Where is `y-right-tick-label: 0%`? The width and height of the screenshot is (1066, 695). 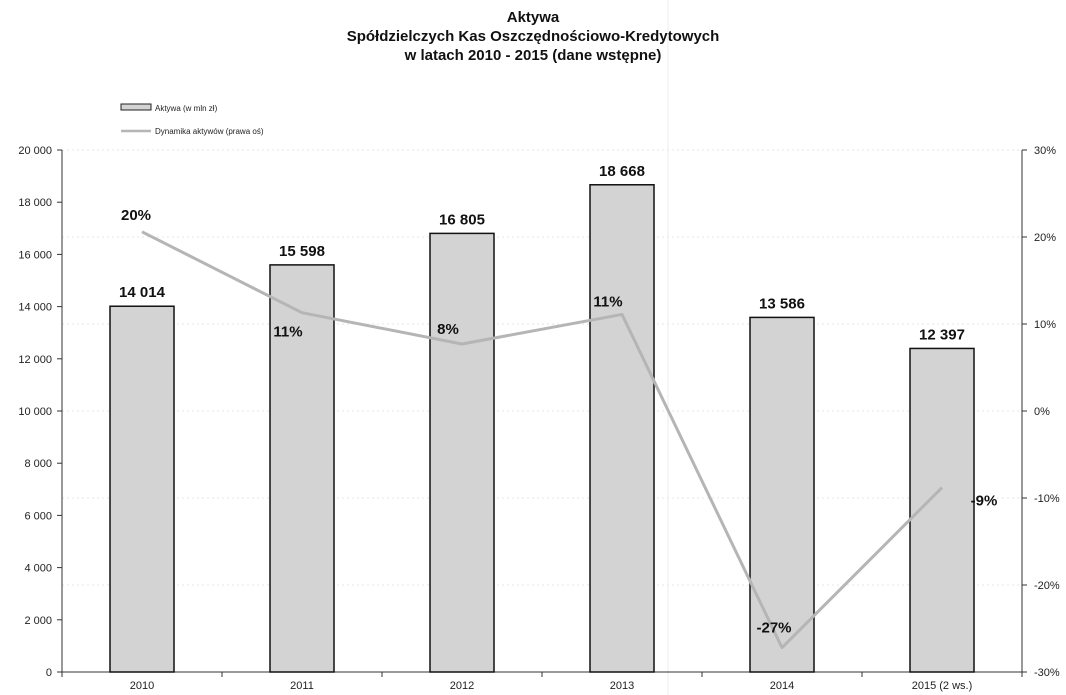 y-right-tick-label: 0% is located at coordinates (1042, 412).